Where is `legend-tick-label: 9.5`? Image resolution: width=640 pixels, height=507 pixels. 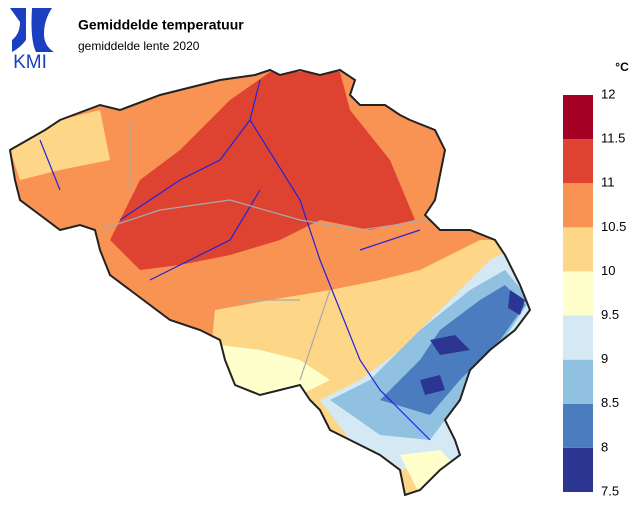
legend-tick-label: 9.5 is located at coordinates (610, 314).